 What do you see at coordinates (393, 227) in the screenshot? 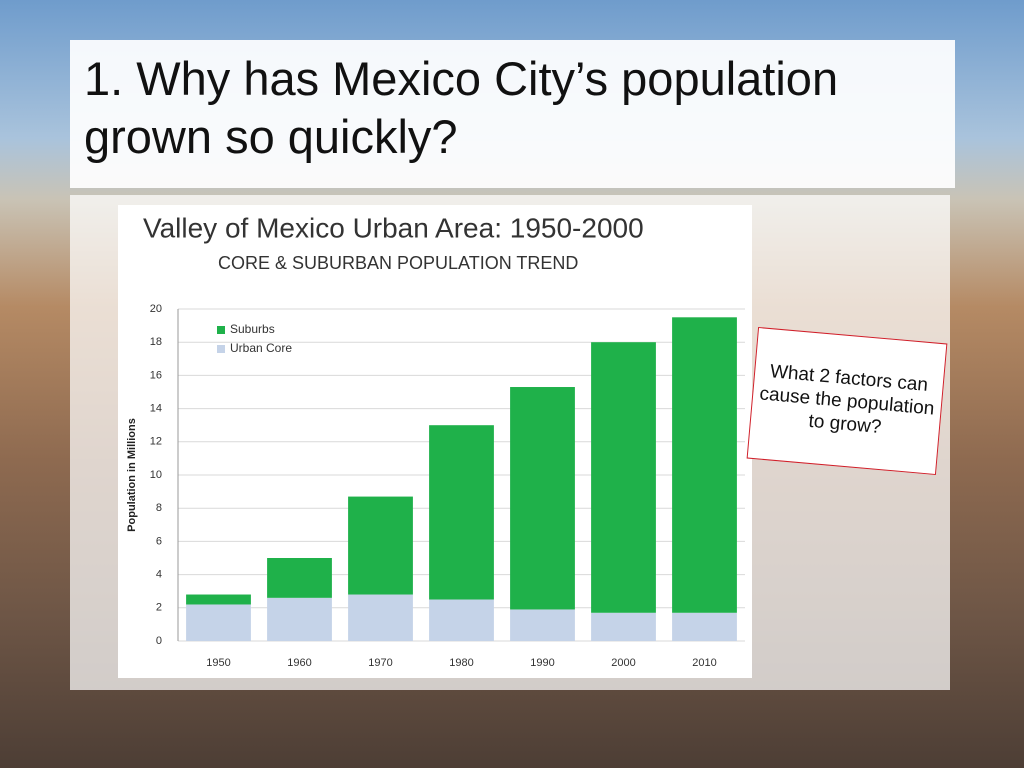
I see `chart-title: Valley of Mexico Urban Area: 1950-2000` at bounding box center [393, 227].